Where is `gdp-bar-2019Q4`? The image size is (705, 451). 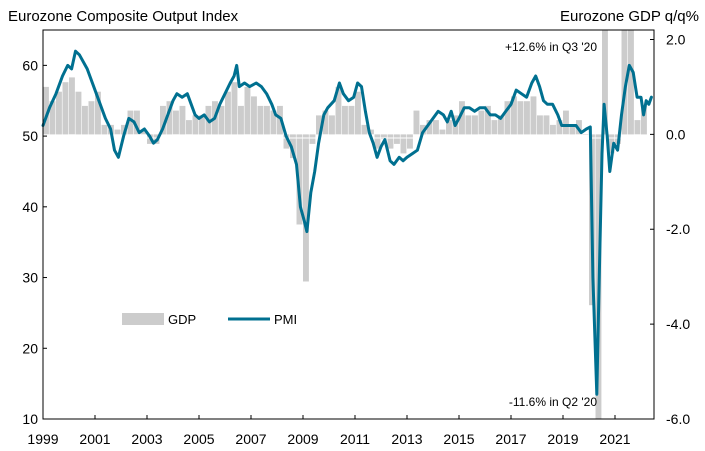
gdp-bar-2019Q4 is located at coordinates (585, 134).